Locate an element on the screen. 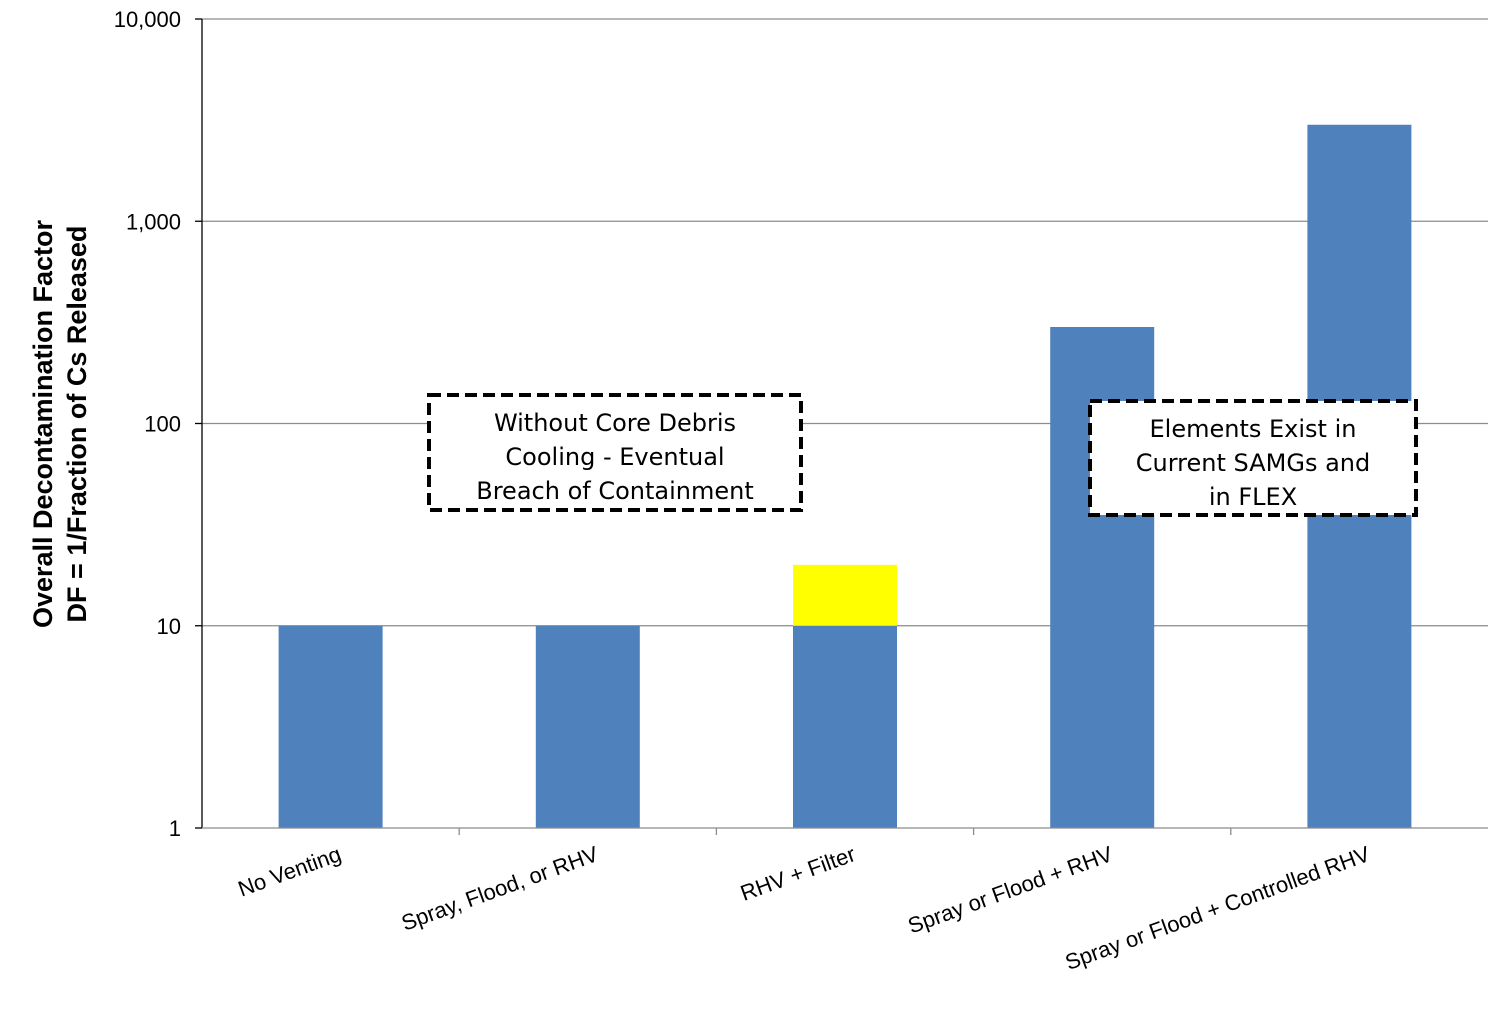 This screenshot has height=1035, width=1488. x-category-label: Spray, Flood, or RHV is located at coordinates (500, 888).